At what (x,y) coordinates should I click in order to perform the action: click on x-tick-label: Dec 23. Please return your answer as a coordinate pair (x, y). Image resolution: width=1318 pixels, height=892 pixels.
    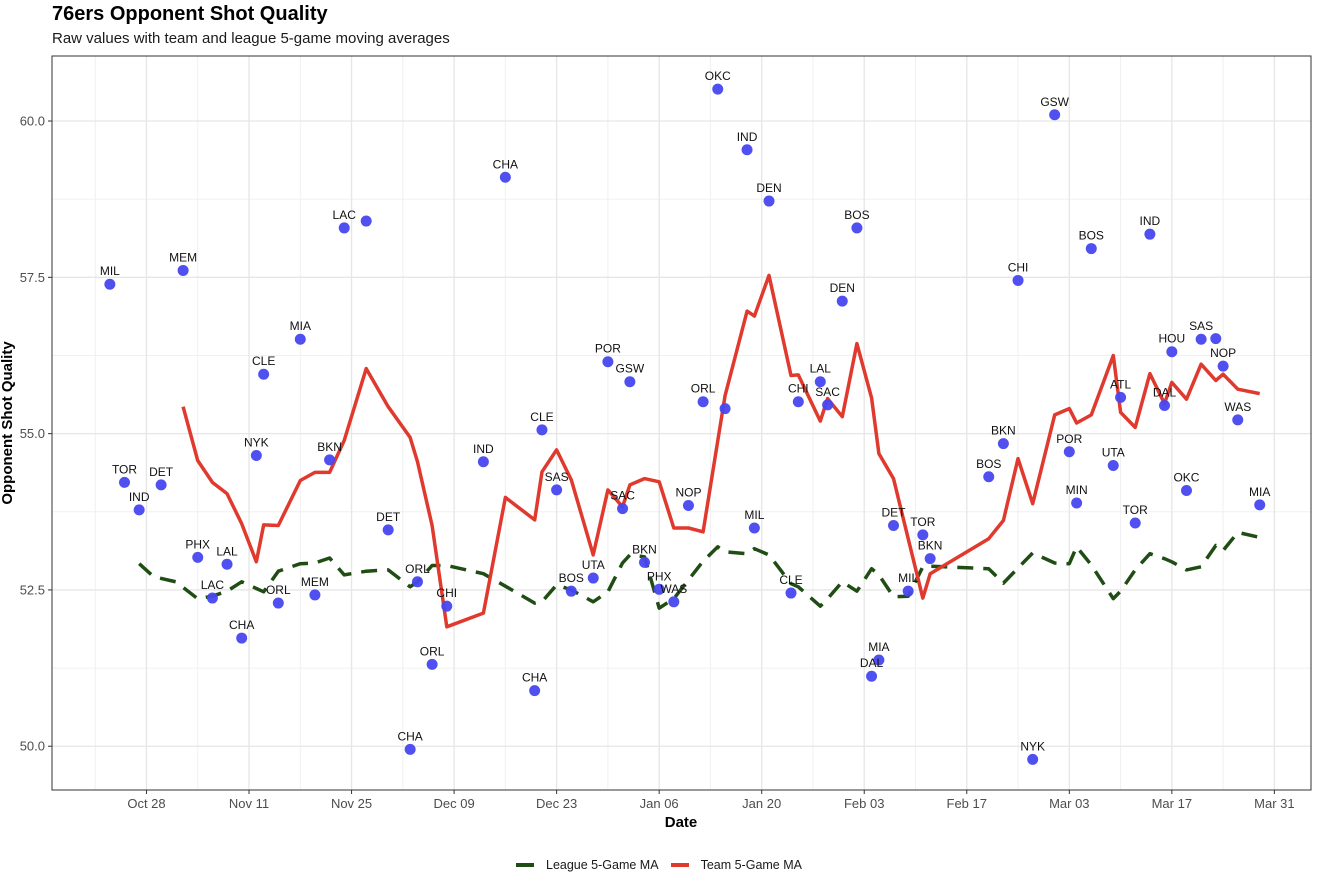
    Looking at the image, I should click on (556, 803).